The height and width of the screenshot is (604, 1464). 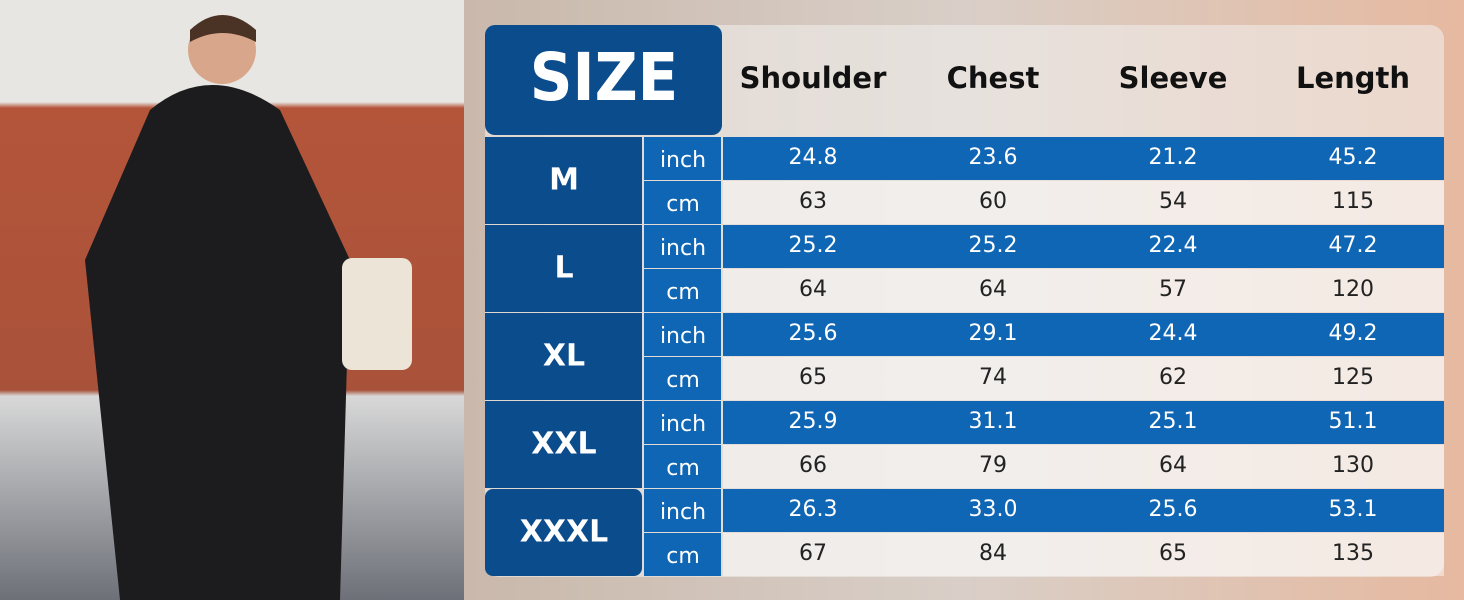 I want to click on size-label: M, so click(x=564, y=180).